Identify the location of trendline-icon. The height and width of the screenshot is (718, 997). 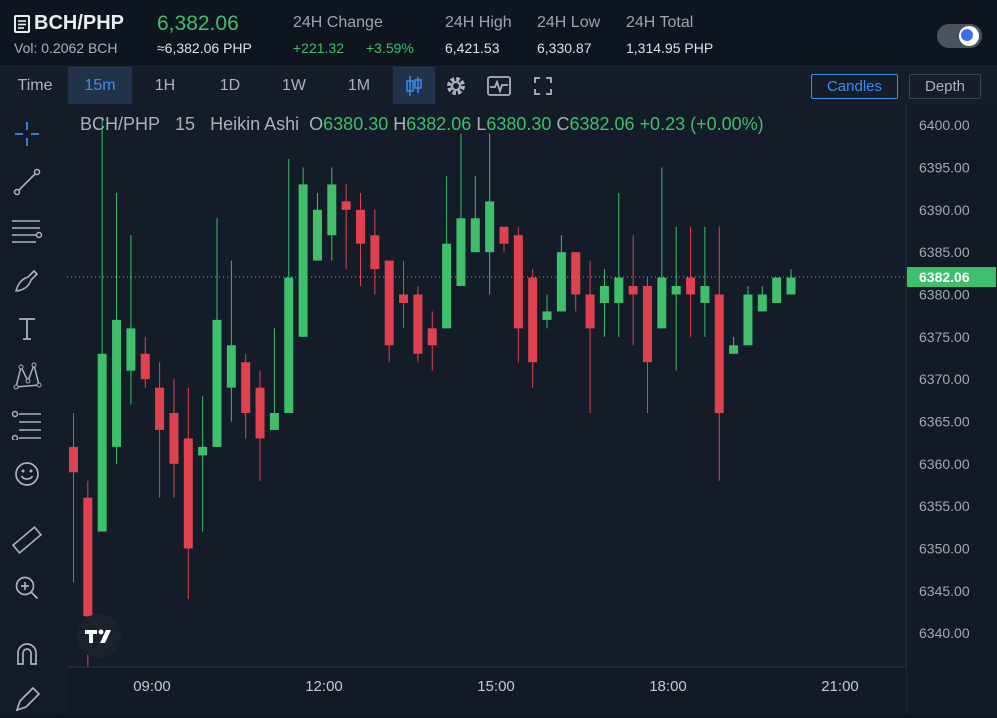
(27, 182).